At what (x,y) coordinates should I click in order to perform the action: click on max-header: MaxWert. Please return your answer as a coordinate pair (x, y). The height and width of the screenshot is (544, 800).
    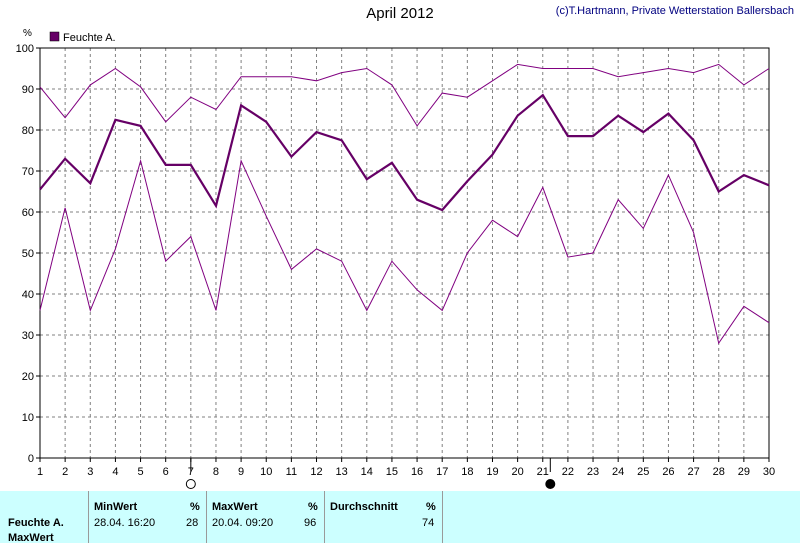
    Looking at the image, I should click on (235, 507).